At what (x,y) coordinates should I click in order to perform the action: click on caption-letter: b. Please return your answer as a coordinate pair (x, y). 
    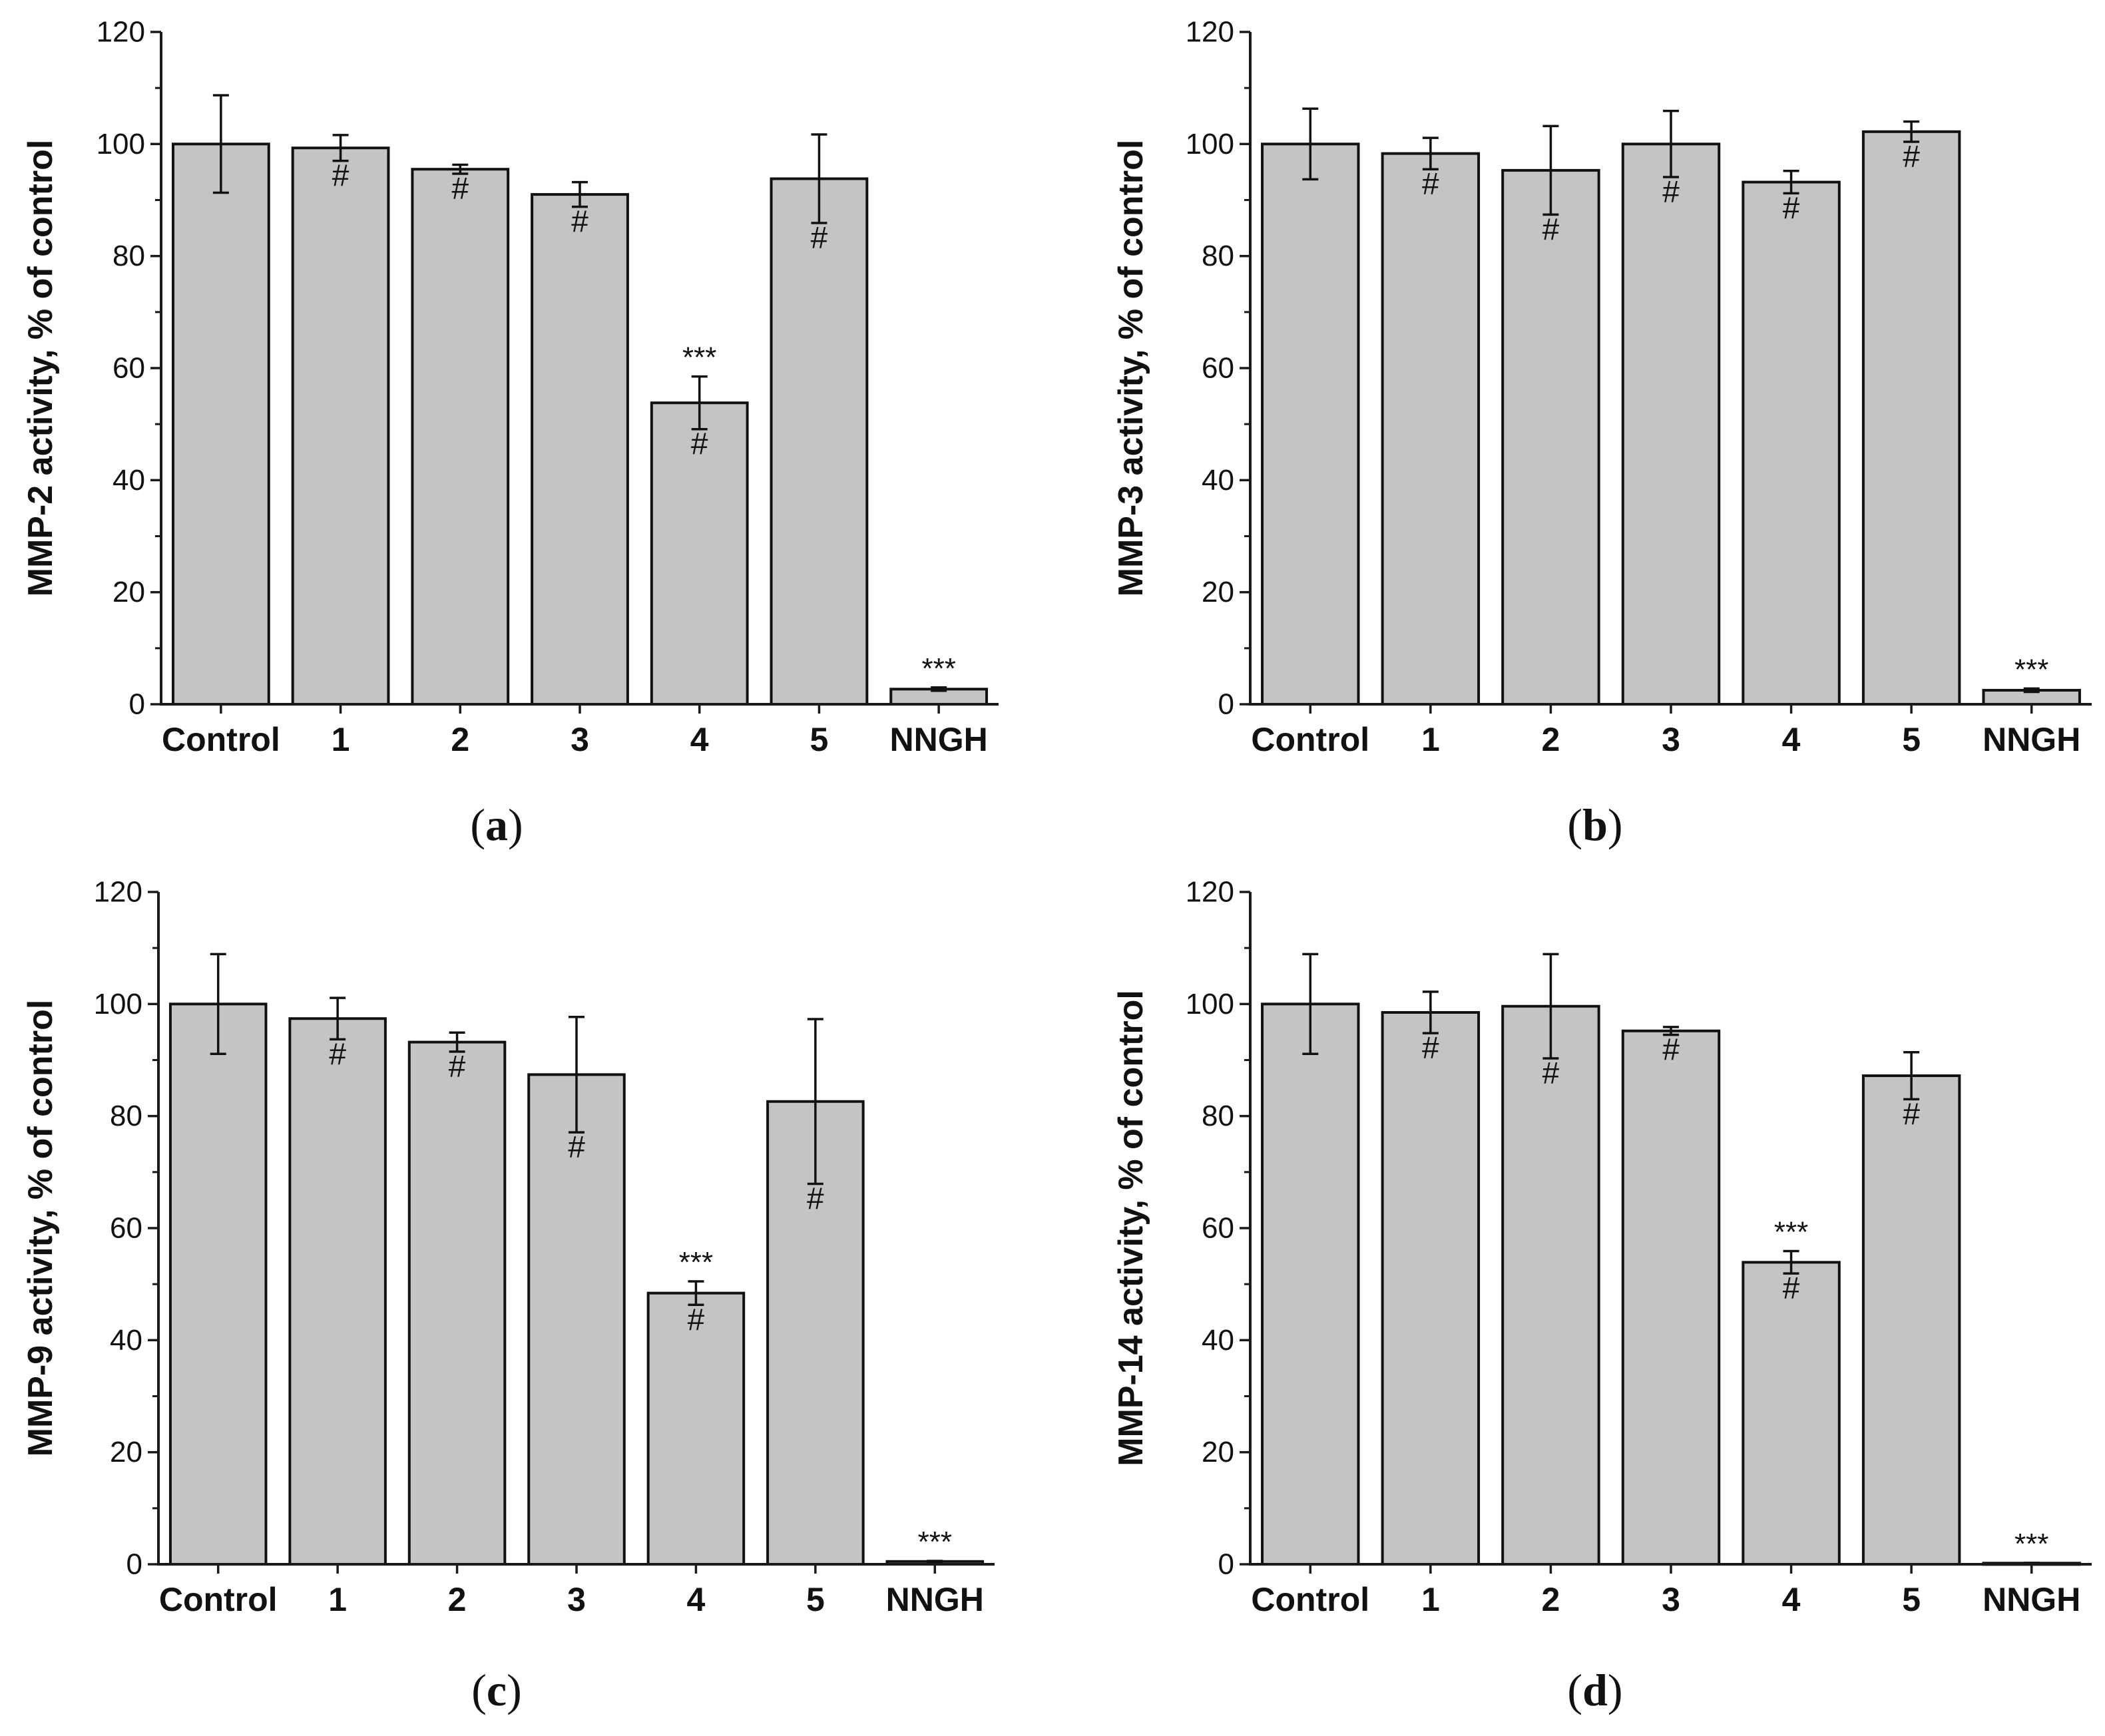
    Looking at the image, I should click on (1595, 824).